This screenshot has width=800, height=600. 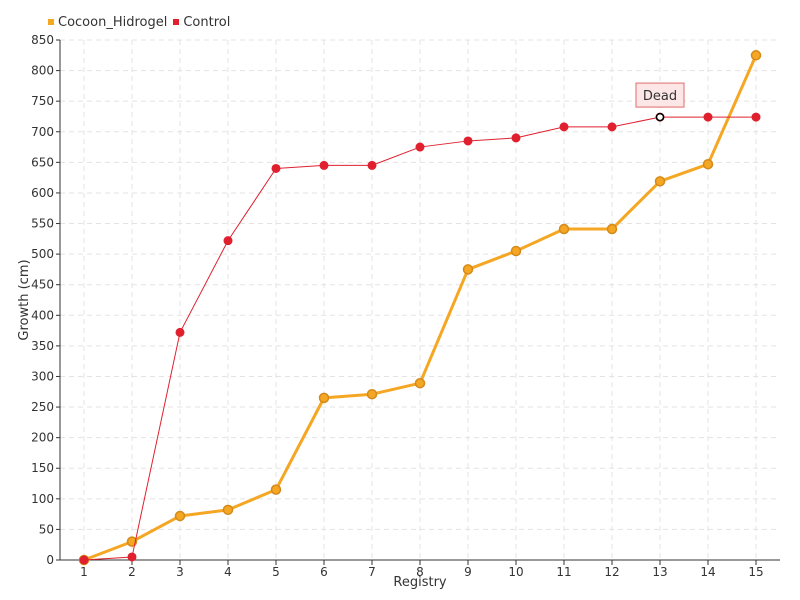 I want to click on x-tick-label: 8, so click(x=420, y=572).